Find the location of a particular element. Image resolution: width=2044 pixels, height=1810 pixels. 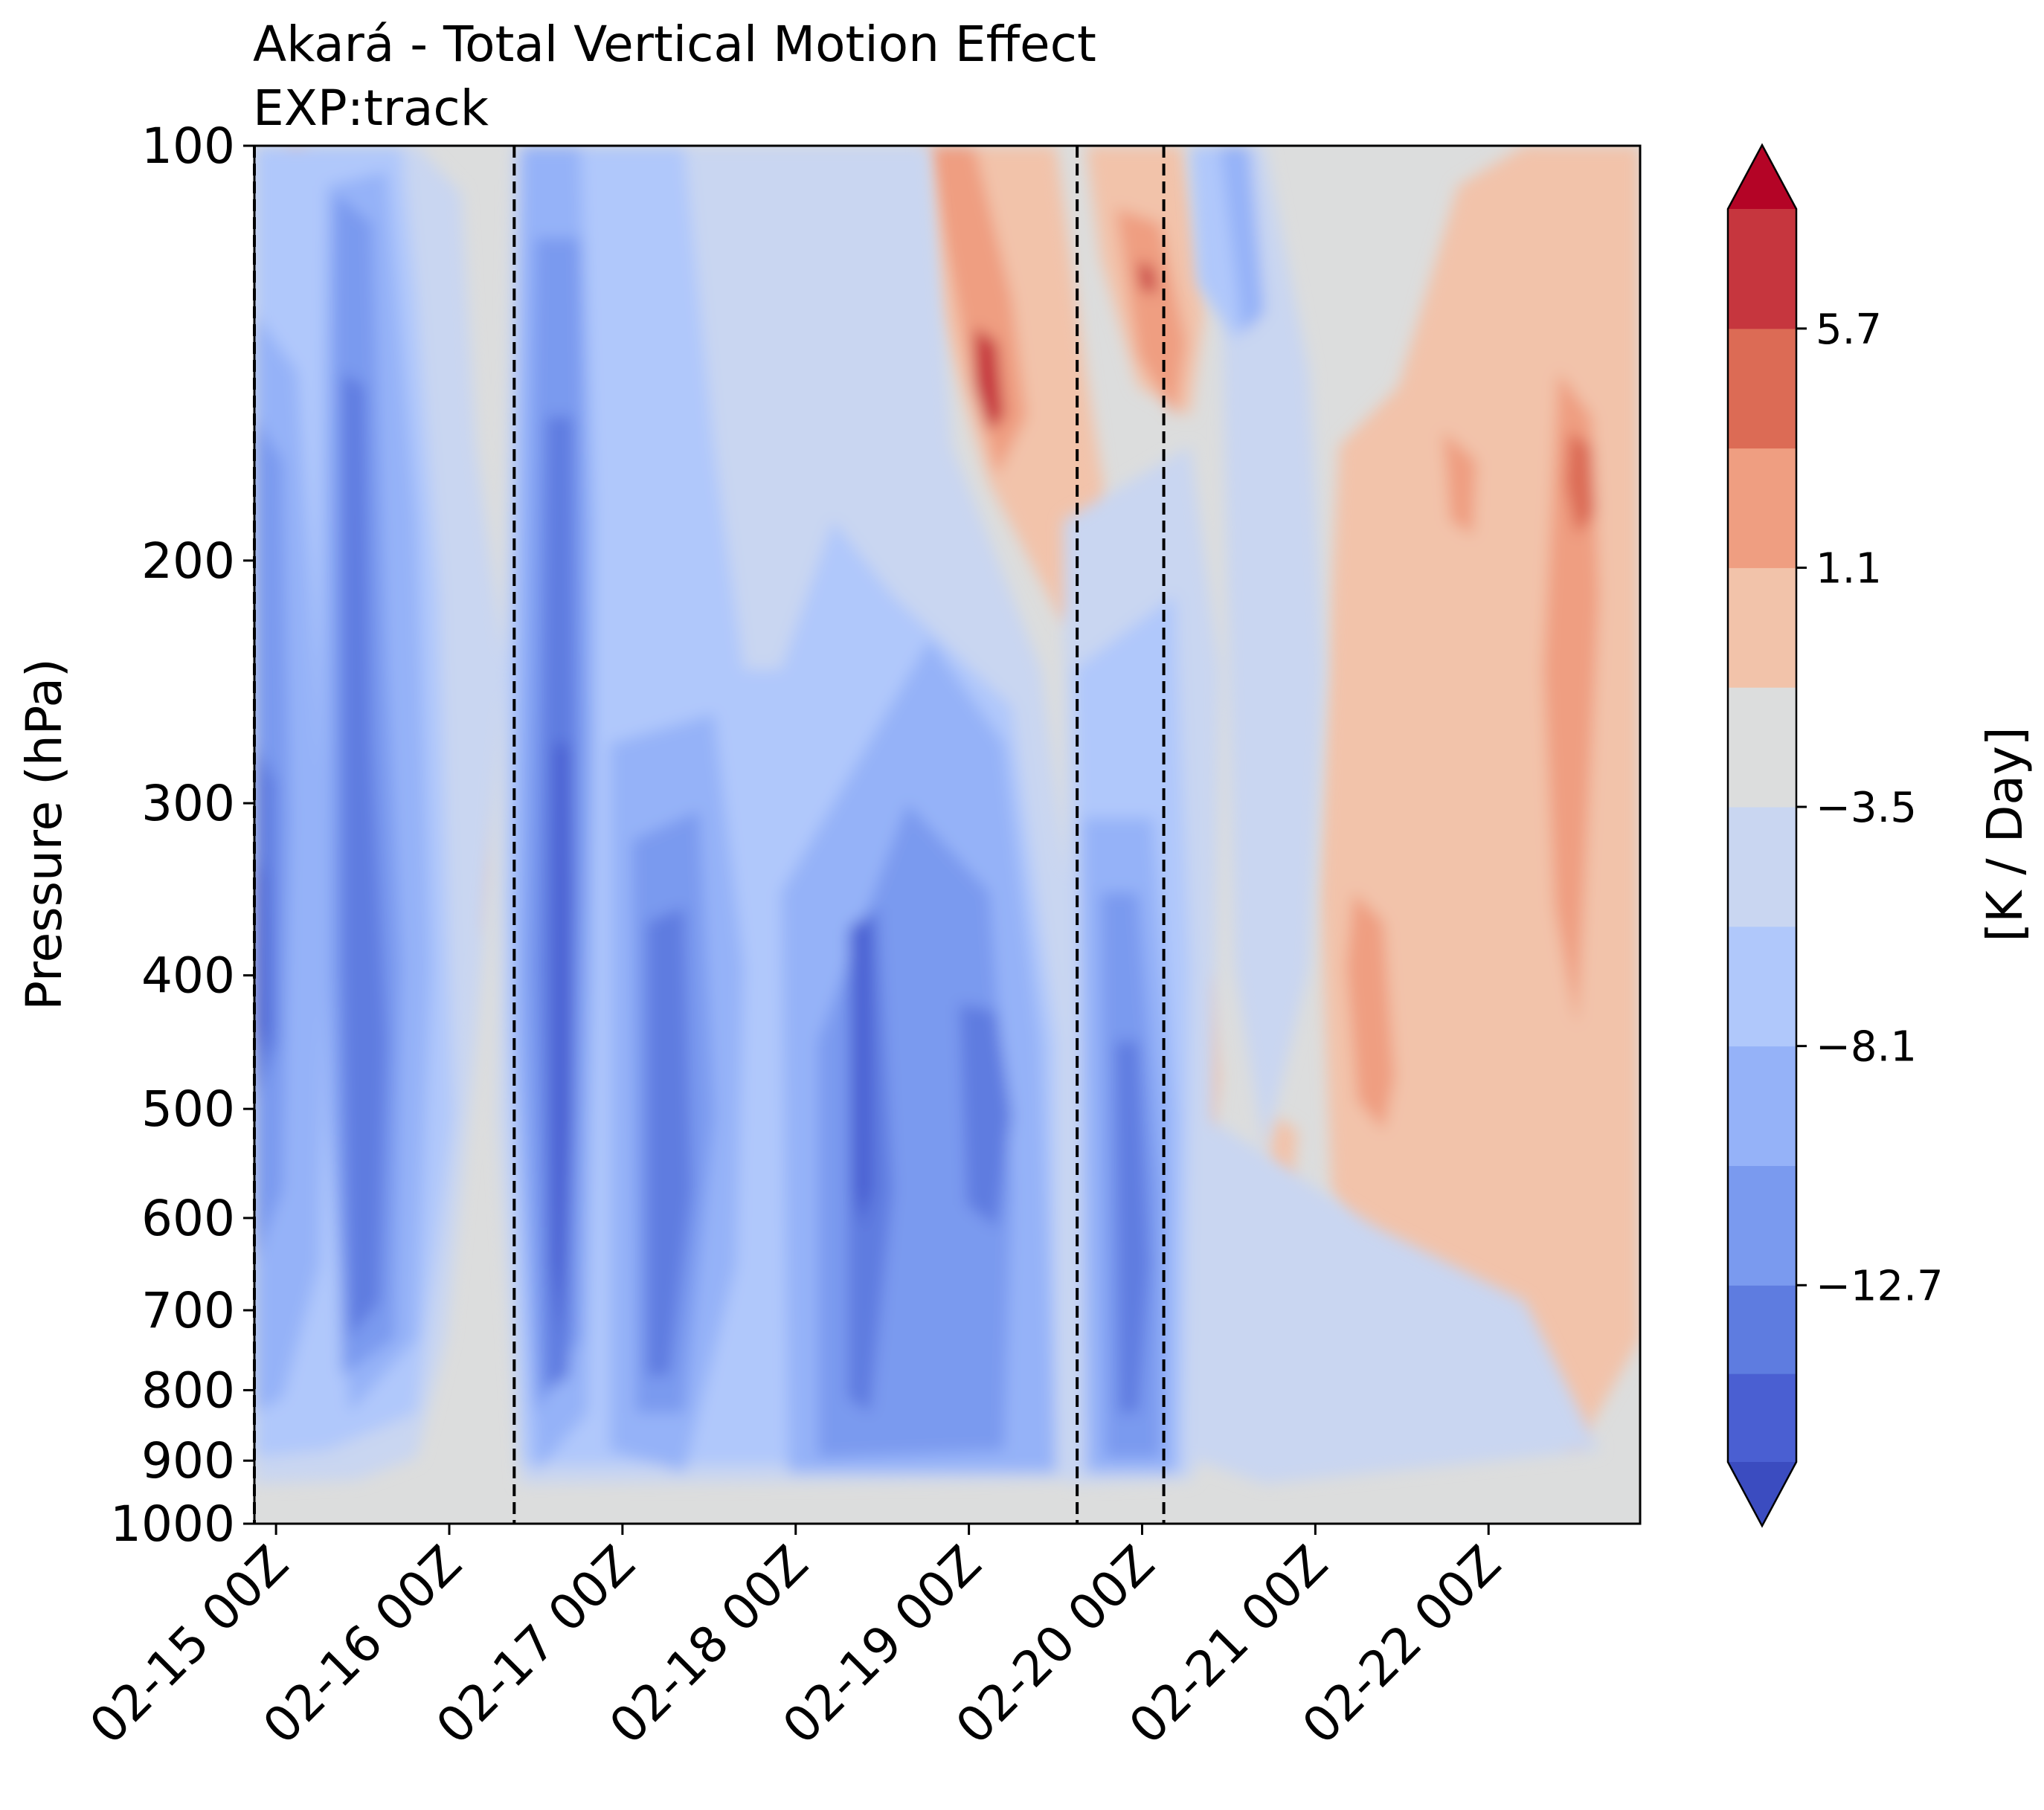

y-axis-label: Pressure (hPa) is located at coordinates (44, 834).